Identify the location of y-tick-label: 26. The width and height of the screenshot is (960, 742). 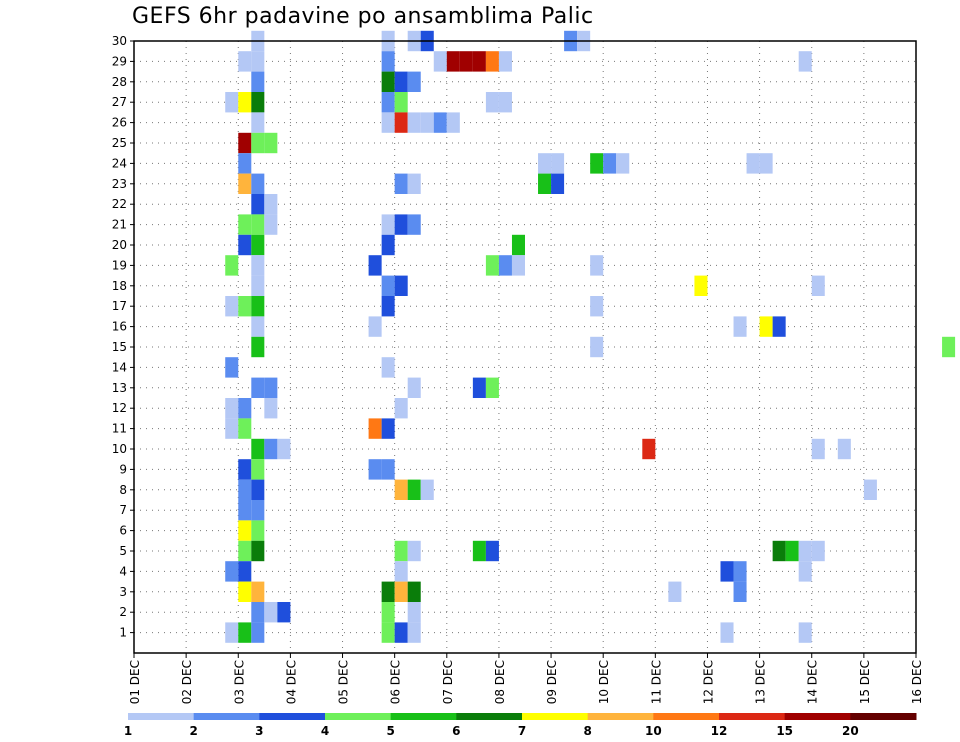
(119, 123).